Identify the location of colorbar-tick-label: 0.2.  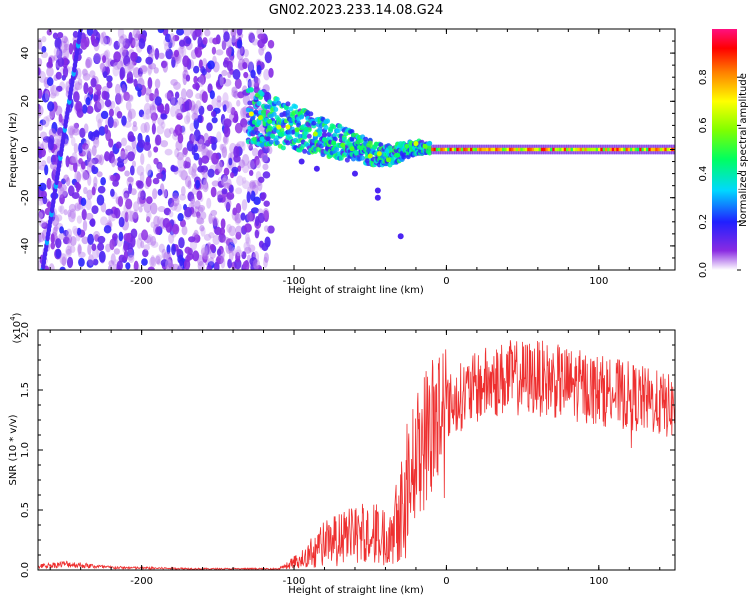
(703, 222).